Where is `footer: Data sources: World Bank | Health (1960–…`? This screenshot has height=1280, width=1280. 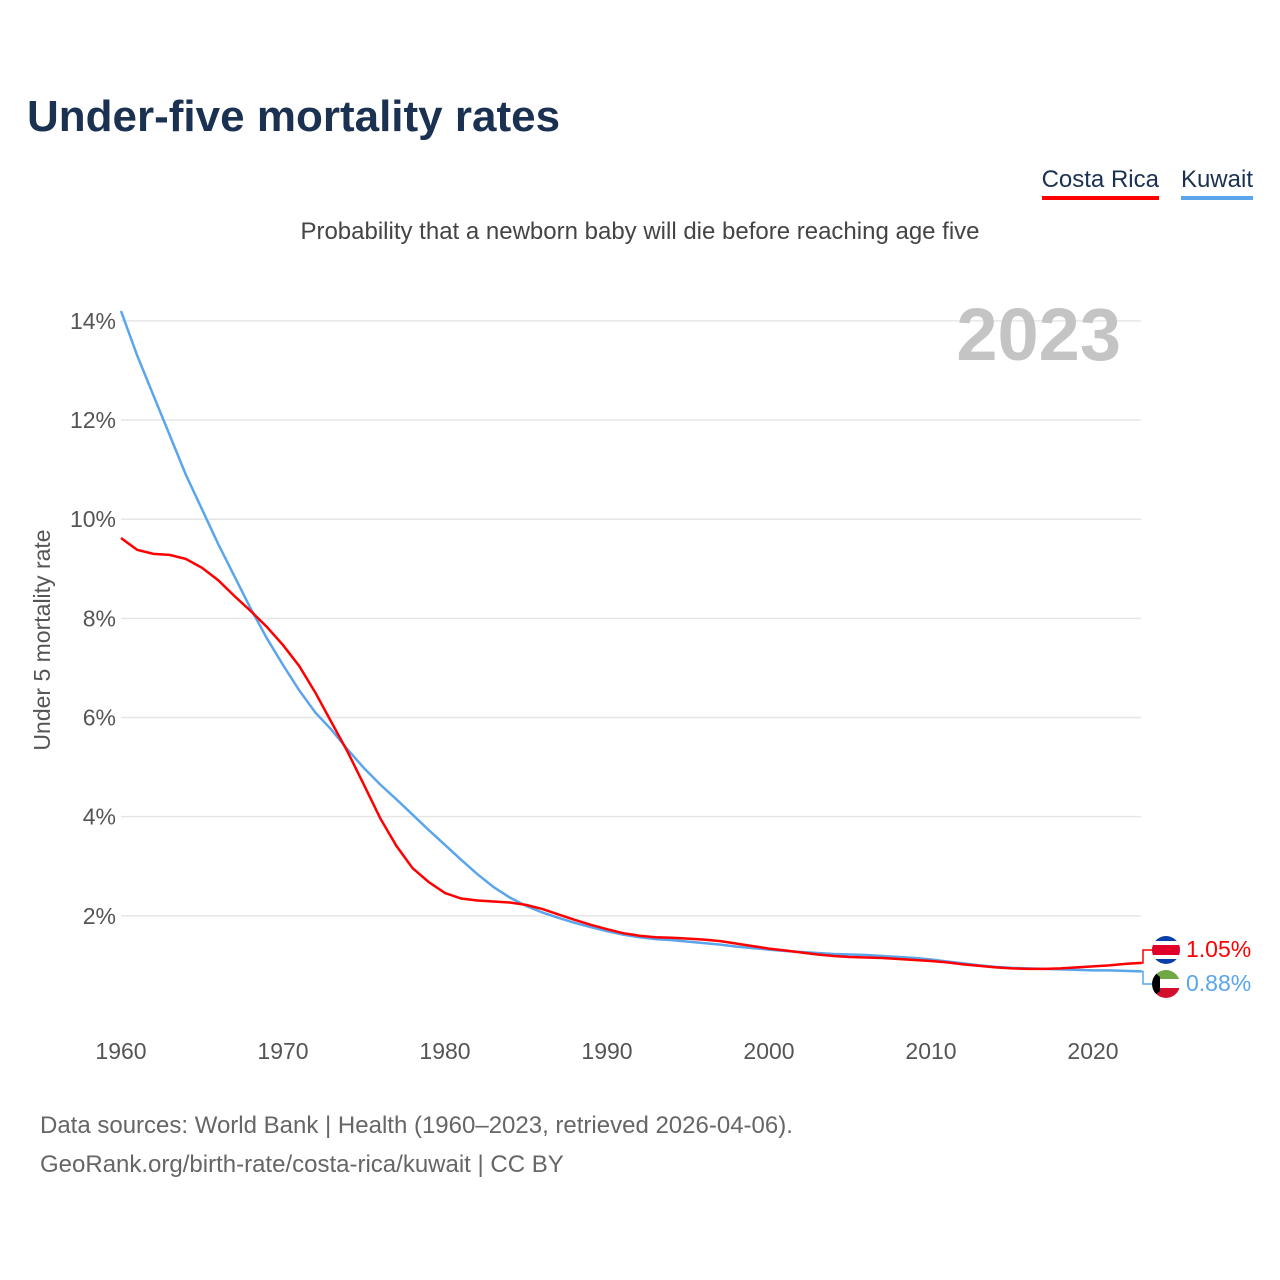 footer: Data sources: World Bank | Health (1960–… is located at coordinates (416, 1145).